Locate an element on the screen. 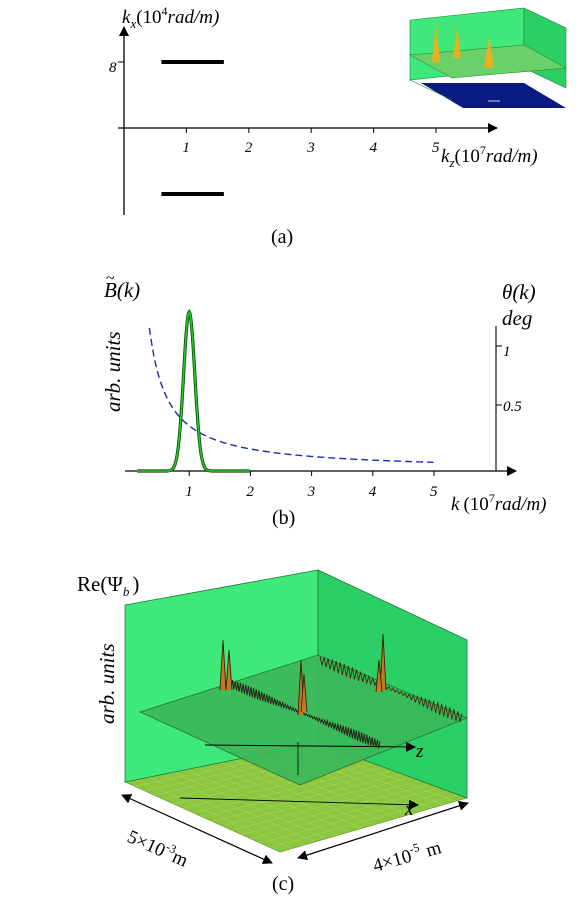  wave-spike-2b is located at coordinates (304, 693).